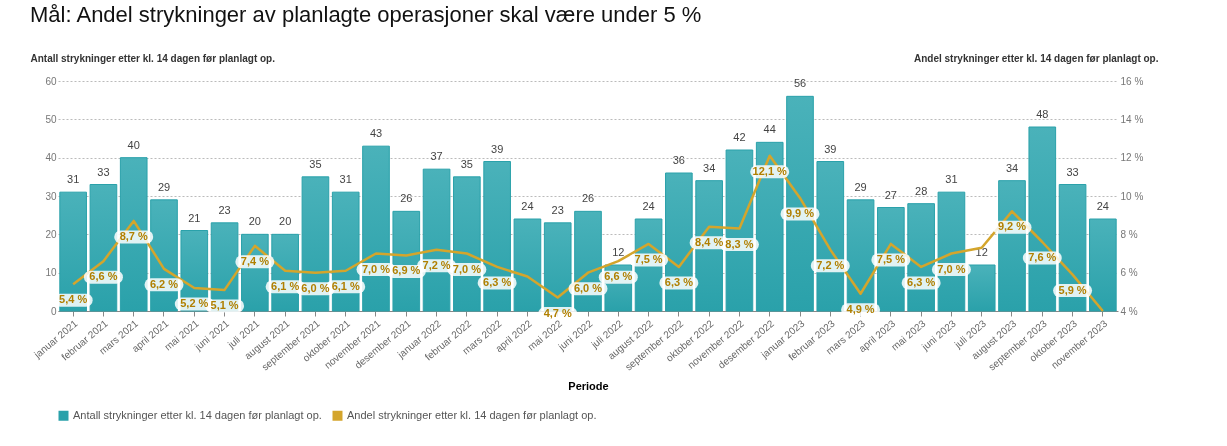 This screenshot has width=1227, height=446. I want to click on data-label: 12,1 %, so click(770, 170).